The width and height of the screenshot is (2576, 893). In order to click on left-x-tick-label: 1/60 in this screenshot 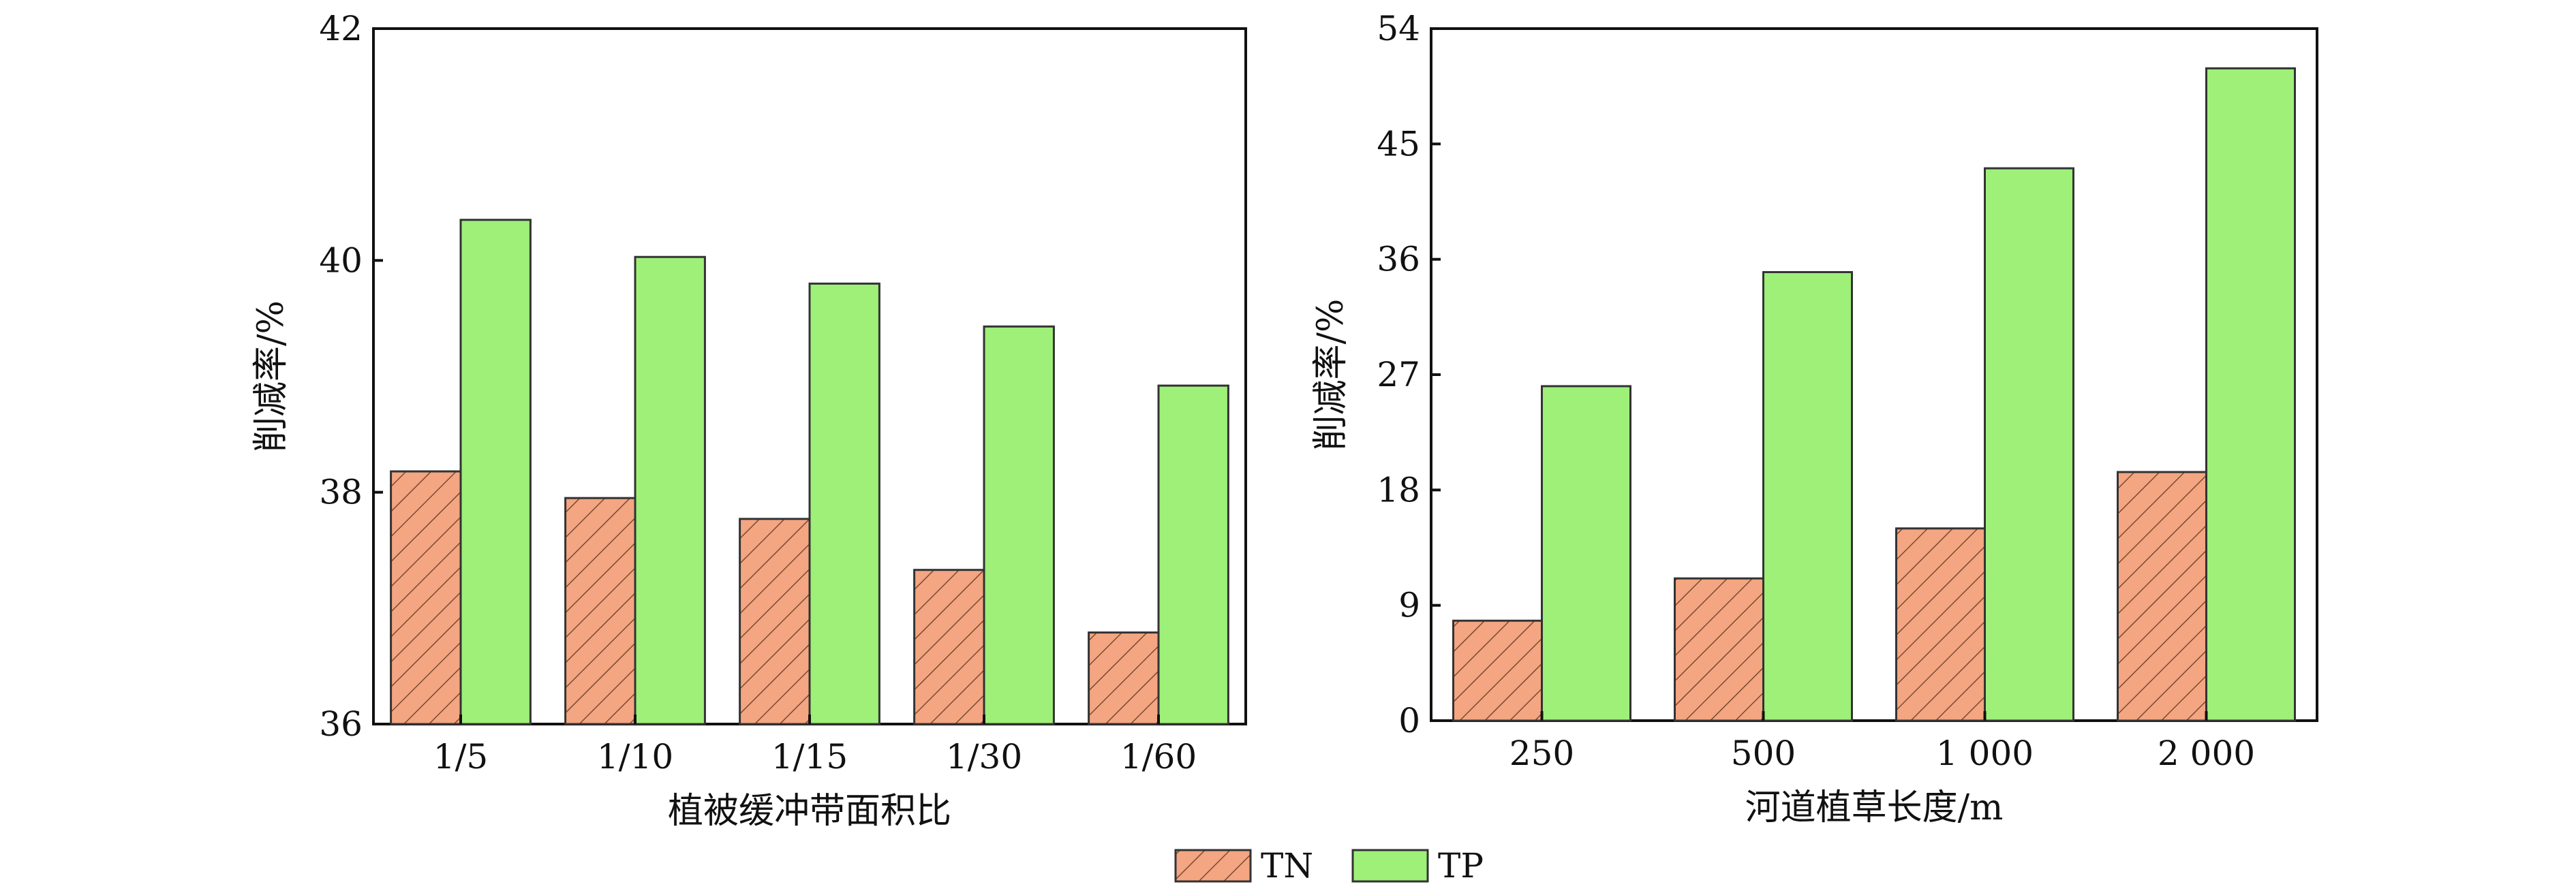, I will do `click(1158, 757)`.